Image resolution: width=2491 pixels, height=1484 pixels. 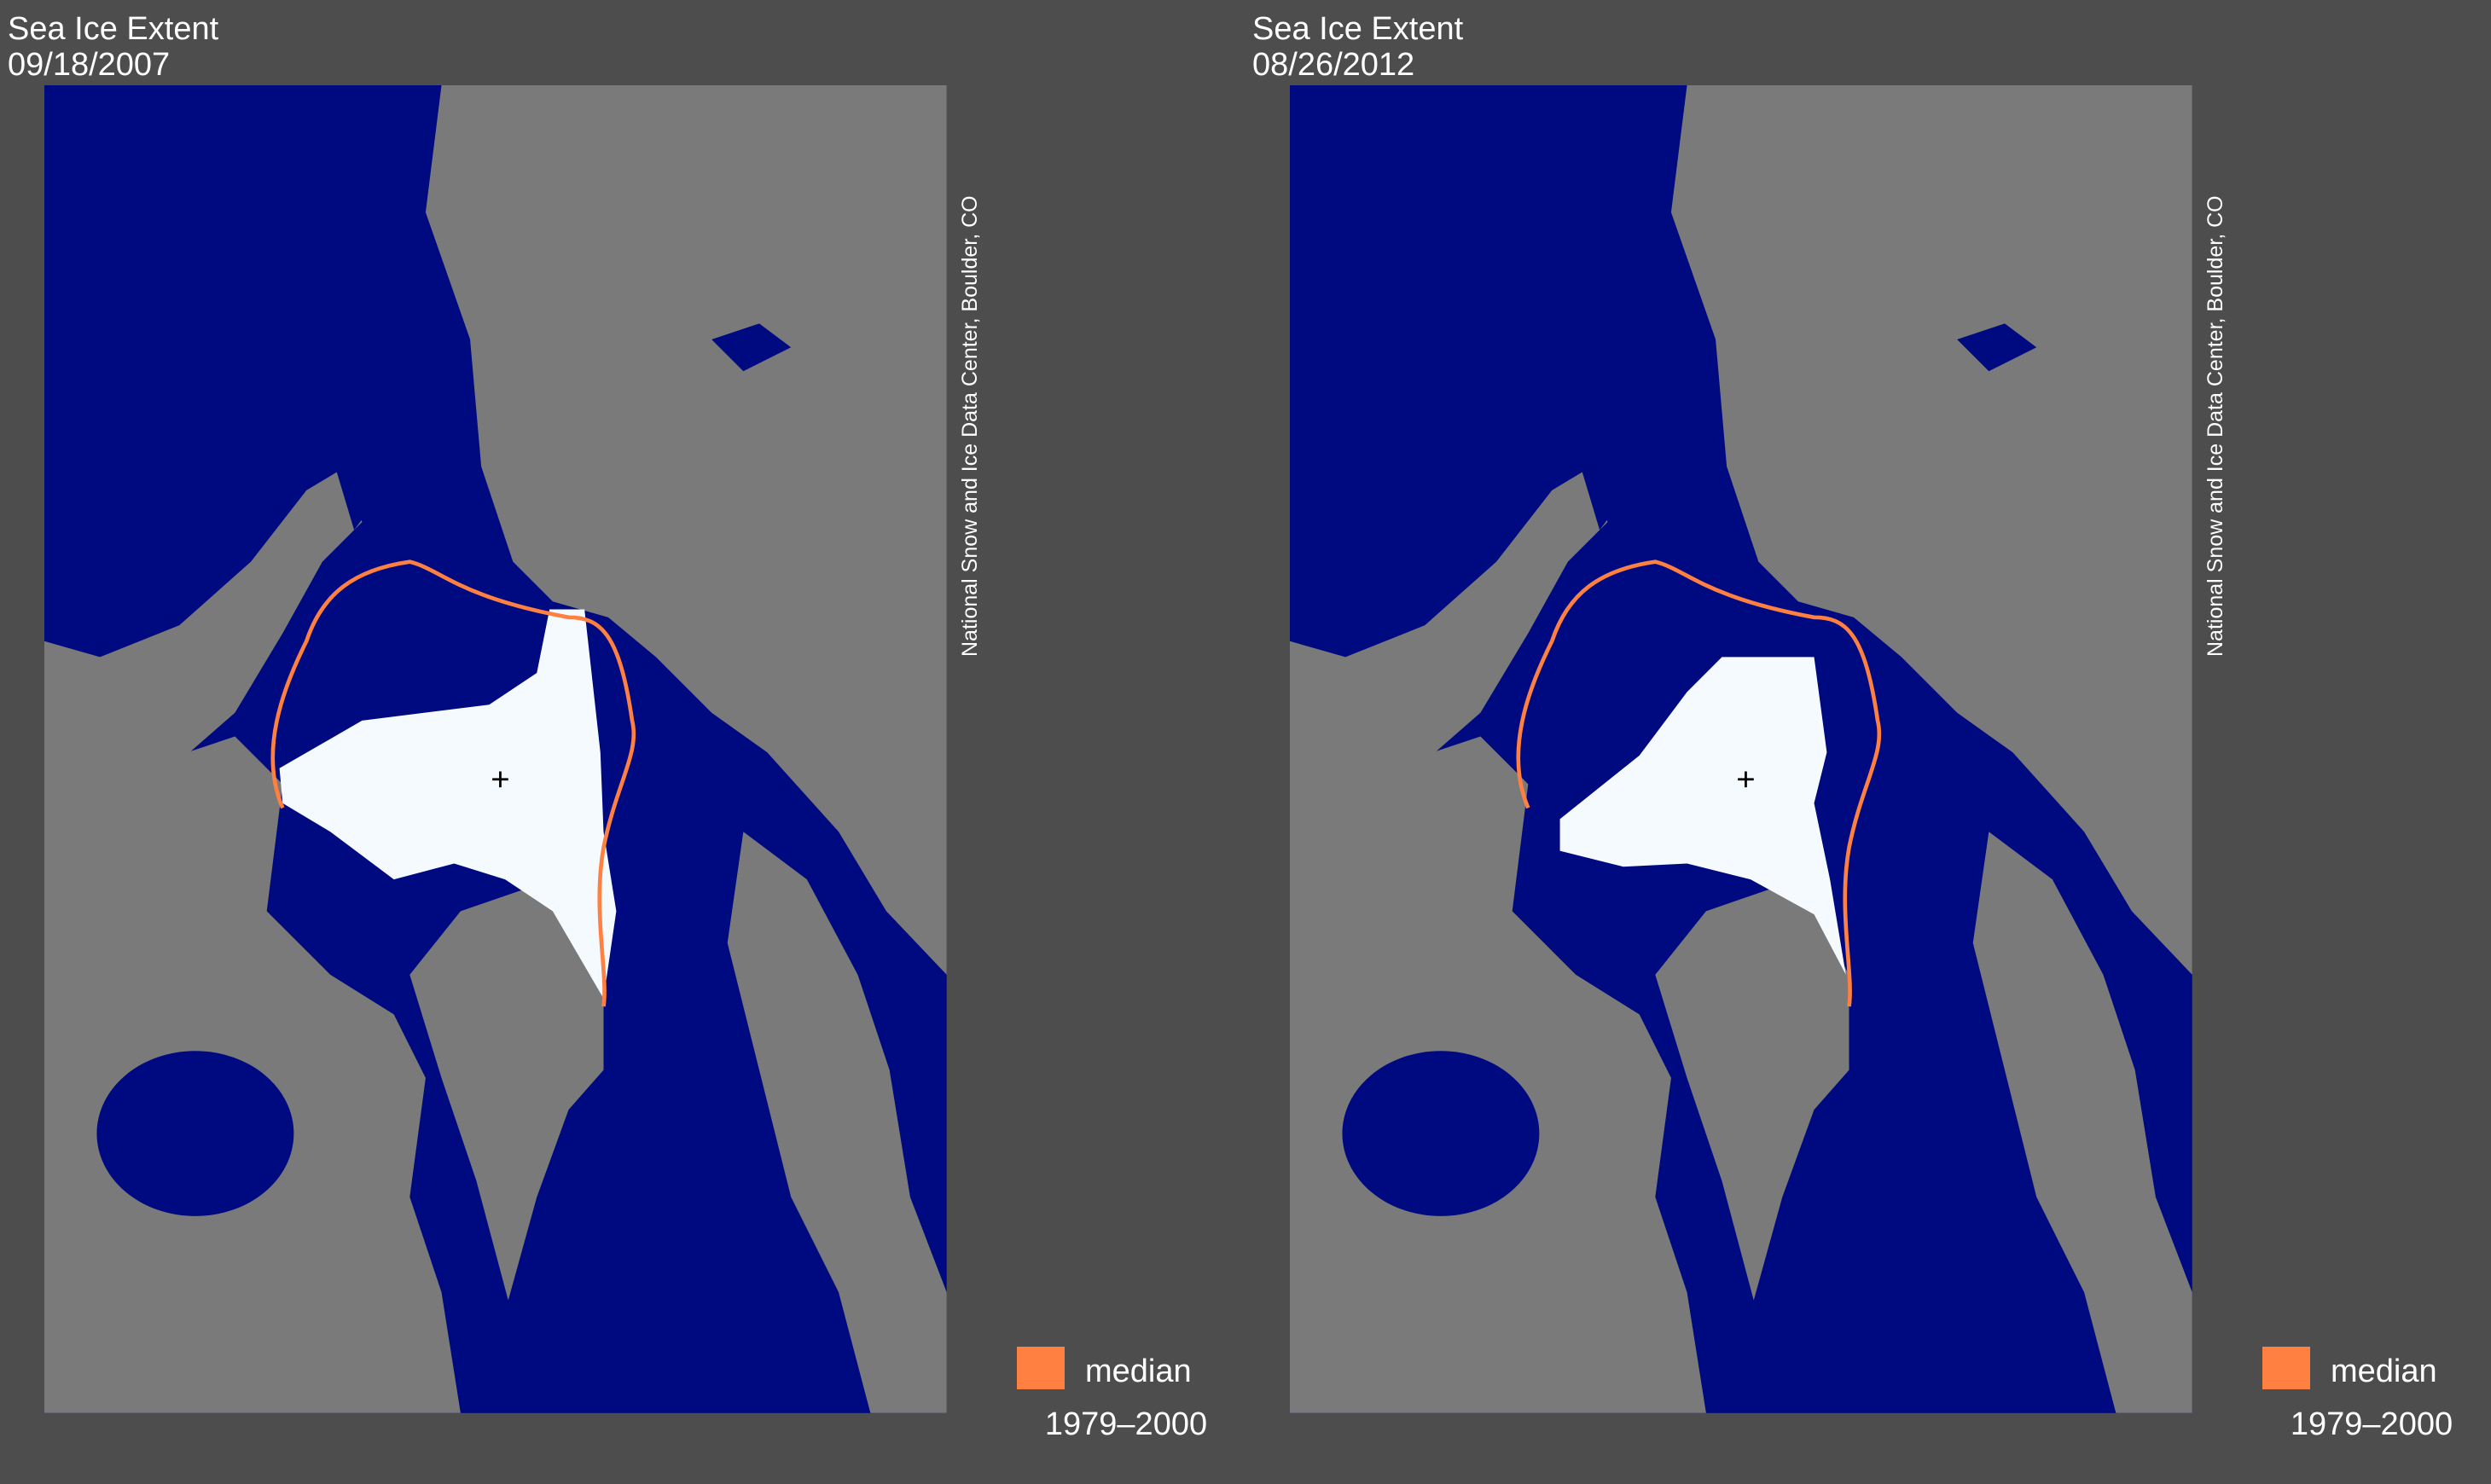 I want to click on panel-date: 09/18/2007, so click(x=89, y=65).